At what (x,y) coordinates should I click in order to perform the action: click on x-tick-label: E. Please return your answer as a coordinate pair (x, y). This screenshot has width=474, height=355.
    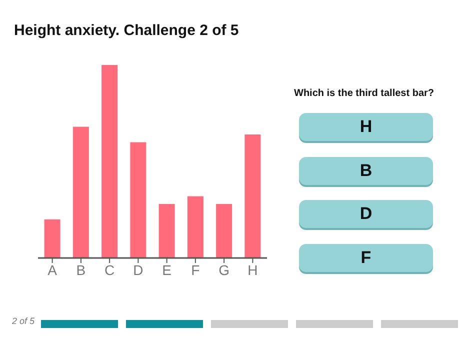
    Looking at the image, I should click on (167, 270).